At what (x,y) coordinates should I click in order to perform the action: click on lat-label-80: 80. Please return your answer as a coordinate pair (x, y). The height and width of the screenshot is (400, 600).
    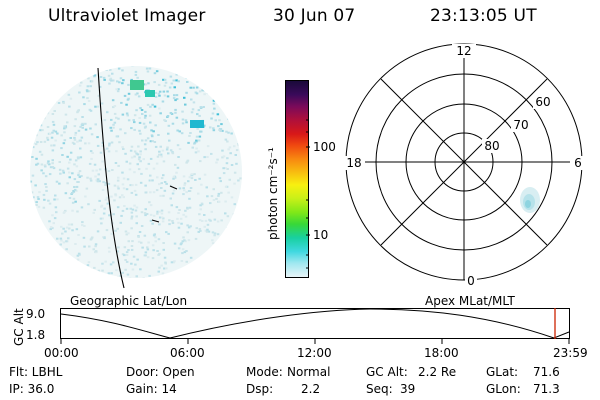
    Looking at the image, I should click on (491, 146).